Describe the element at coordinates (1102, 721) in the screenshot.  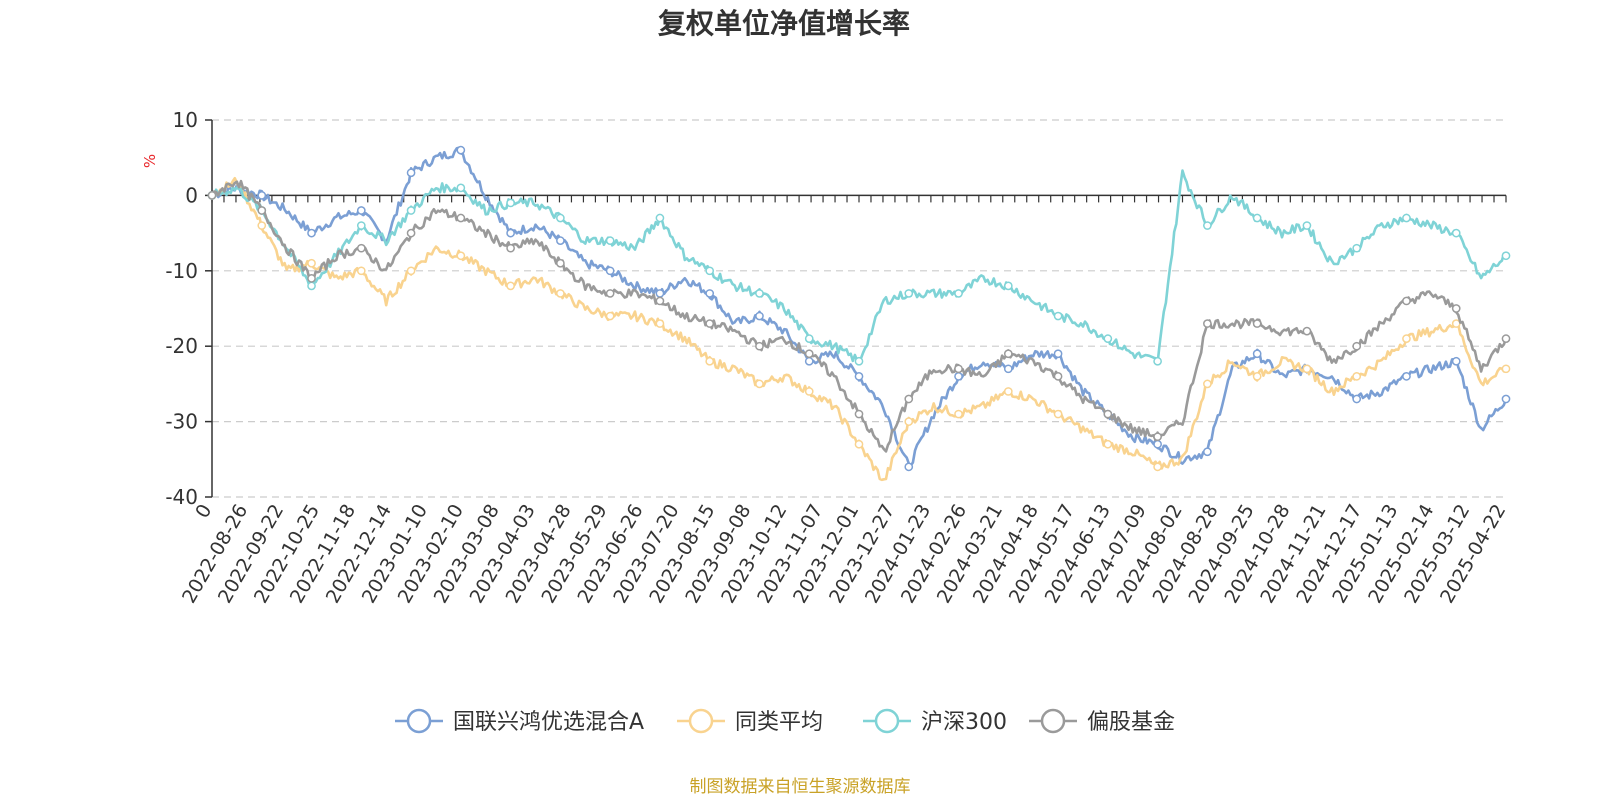
I see `legend-item: 偏股基金` at that location.